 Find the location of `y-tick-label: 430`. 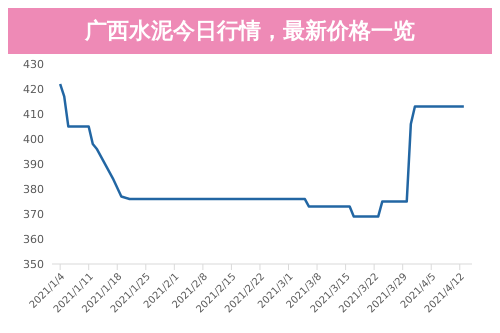

y-tick-label: 430 is located at coordinates (33, 64).